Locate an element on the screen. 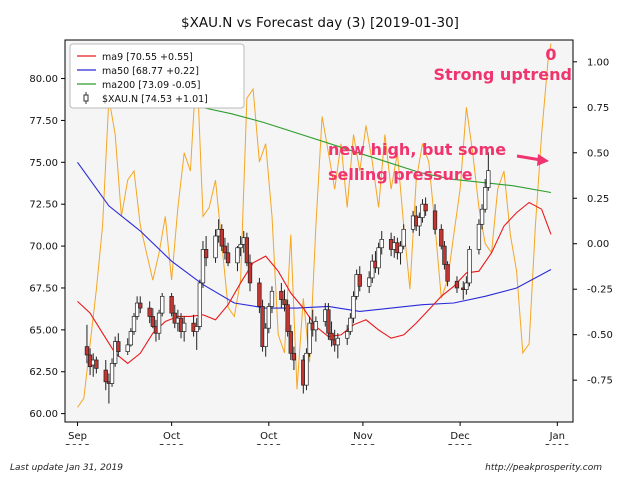 The image size is (640, 480). legend-box is located at coordinates (157, 76).